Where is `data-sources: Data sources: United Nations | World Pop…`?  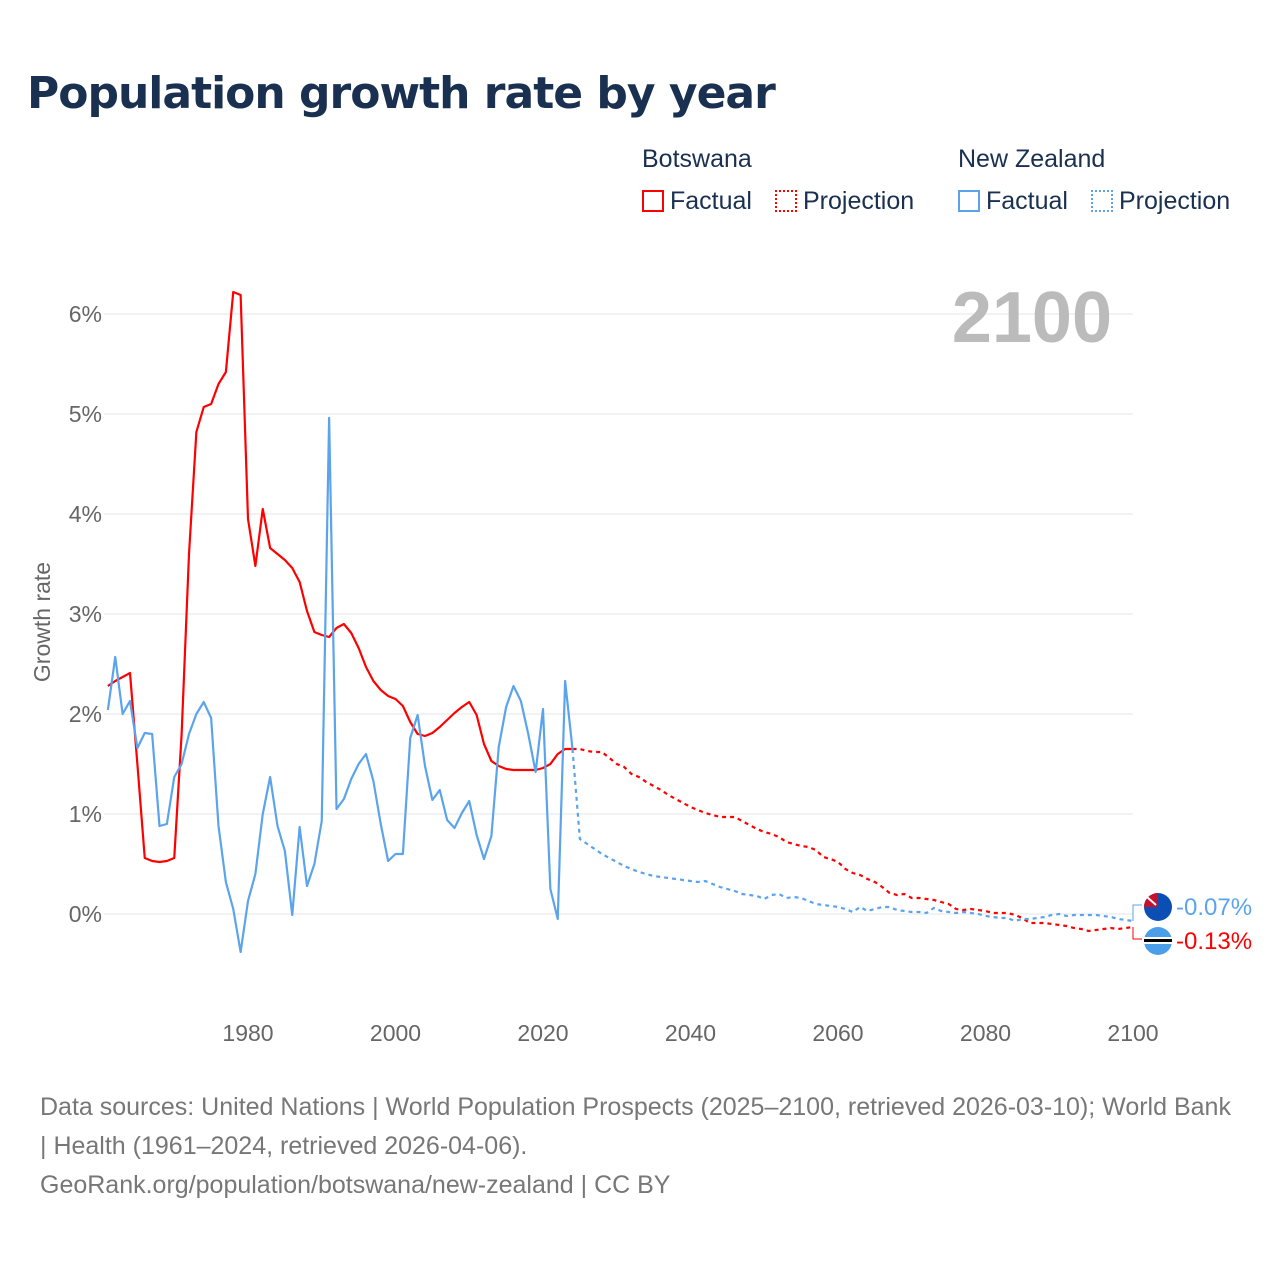 data-sources: Data sources: United Nations | World Pop… is located at coordinates (635, 1126).